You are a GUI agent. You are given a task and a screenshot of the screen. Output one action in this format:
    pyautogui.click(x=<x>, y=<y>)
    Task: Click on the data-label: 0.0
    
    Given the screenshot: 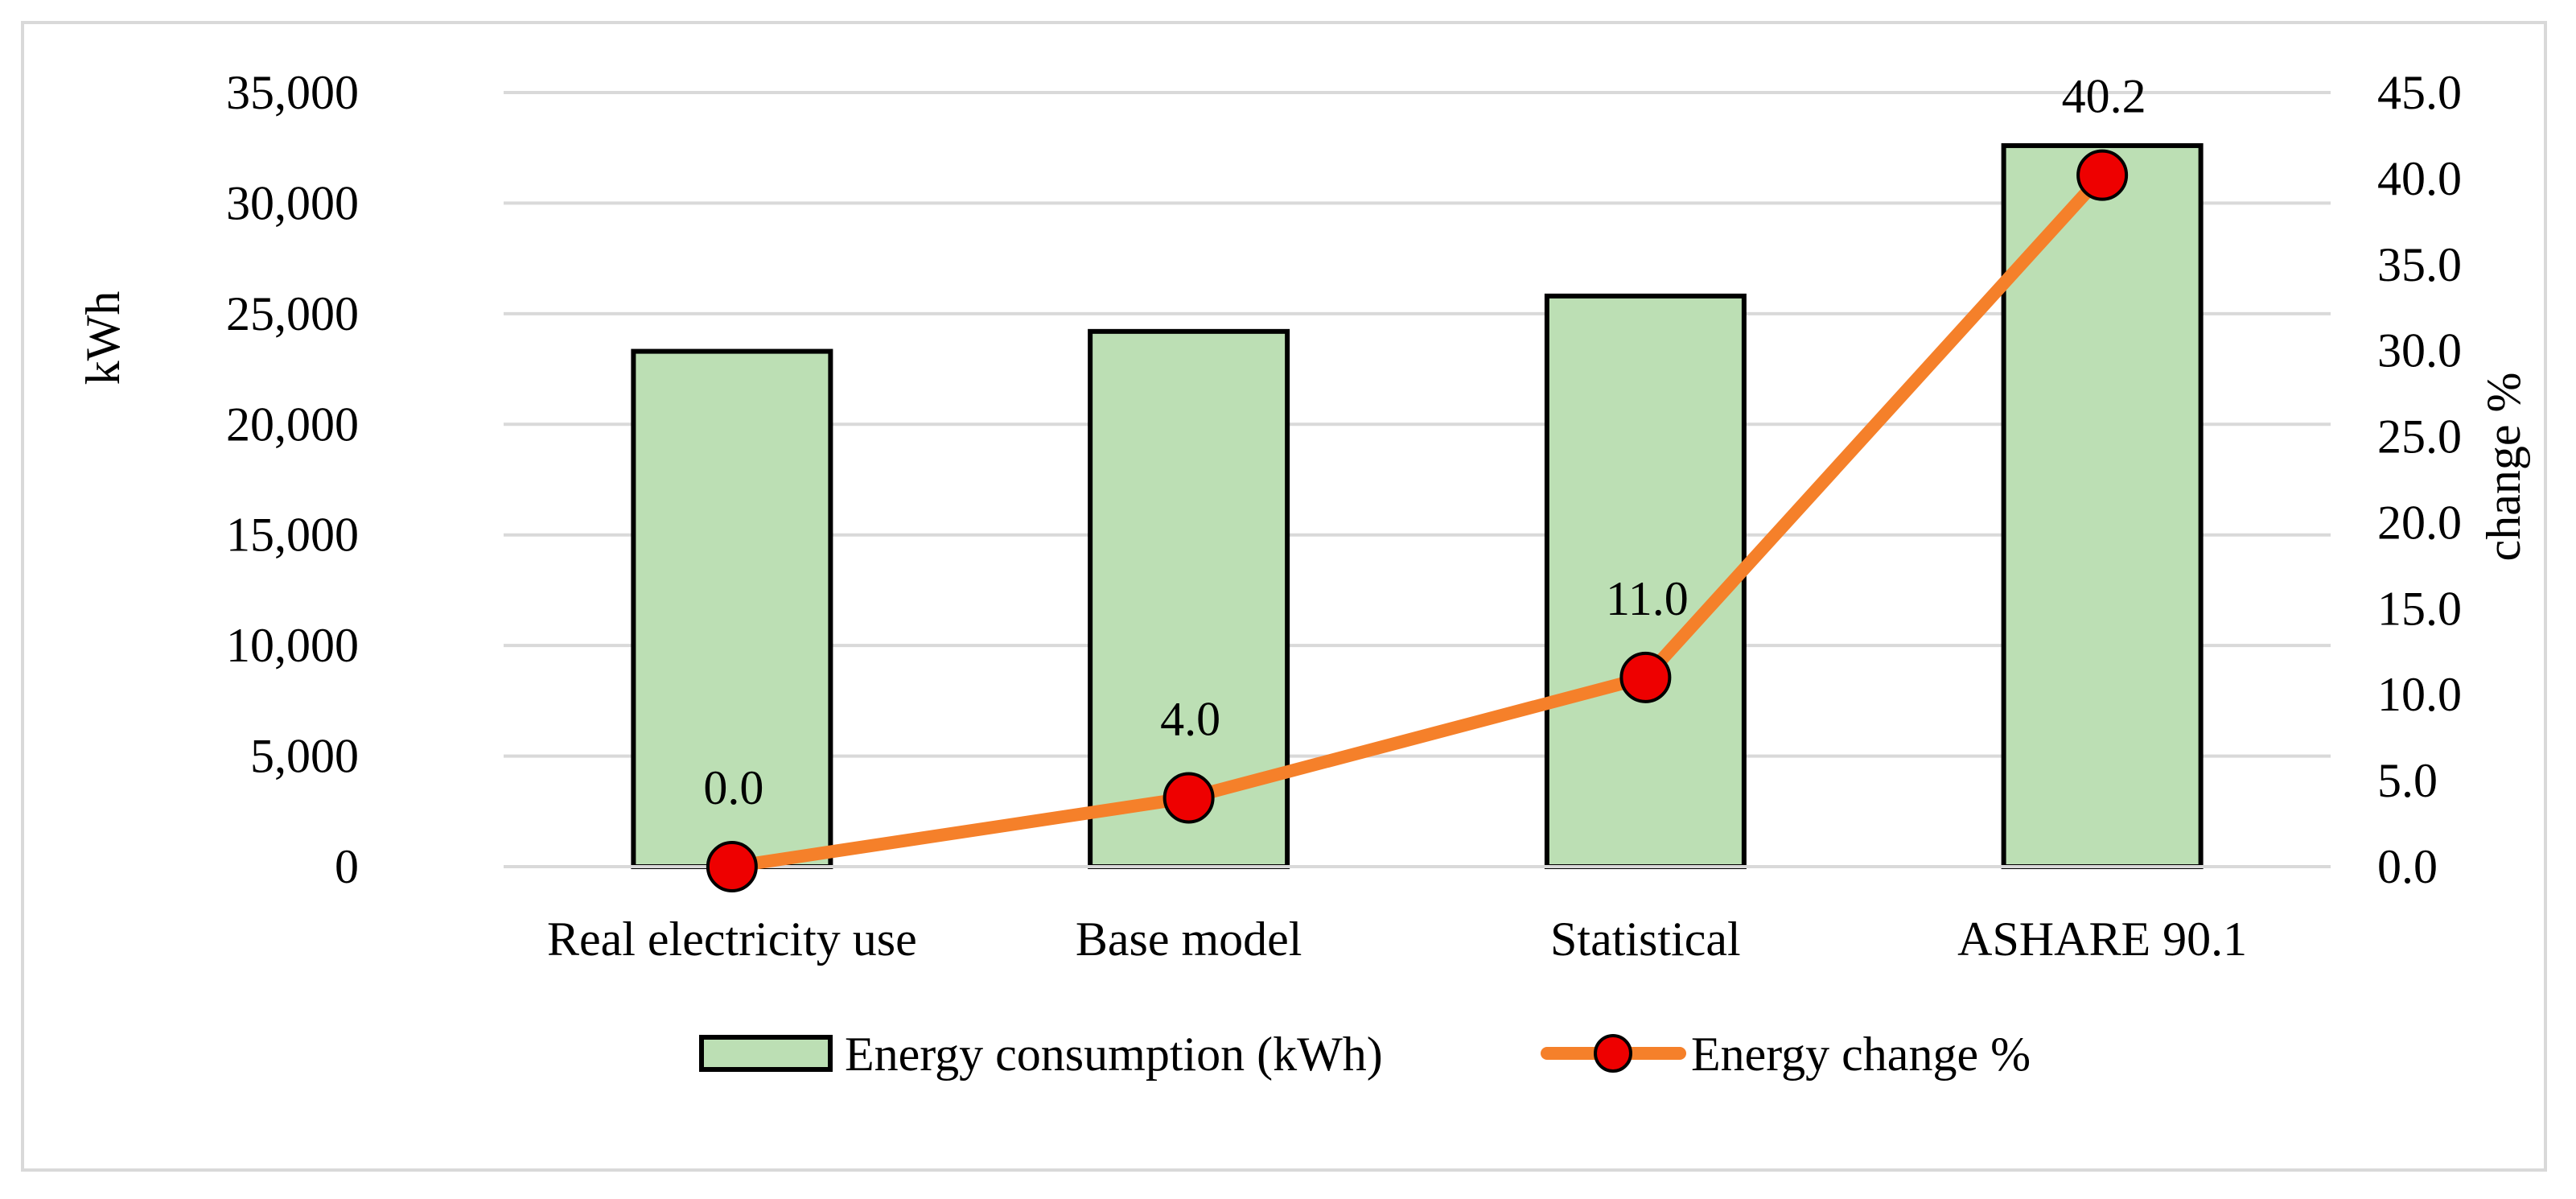 What is the action you would take?
    pyautogui.click(x=733, y=787)
    